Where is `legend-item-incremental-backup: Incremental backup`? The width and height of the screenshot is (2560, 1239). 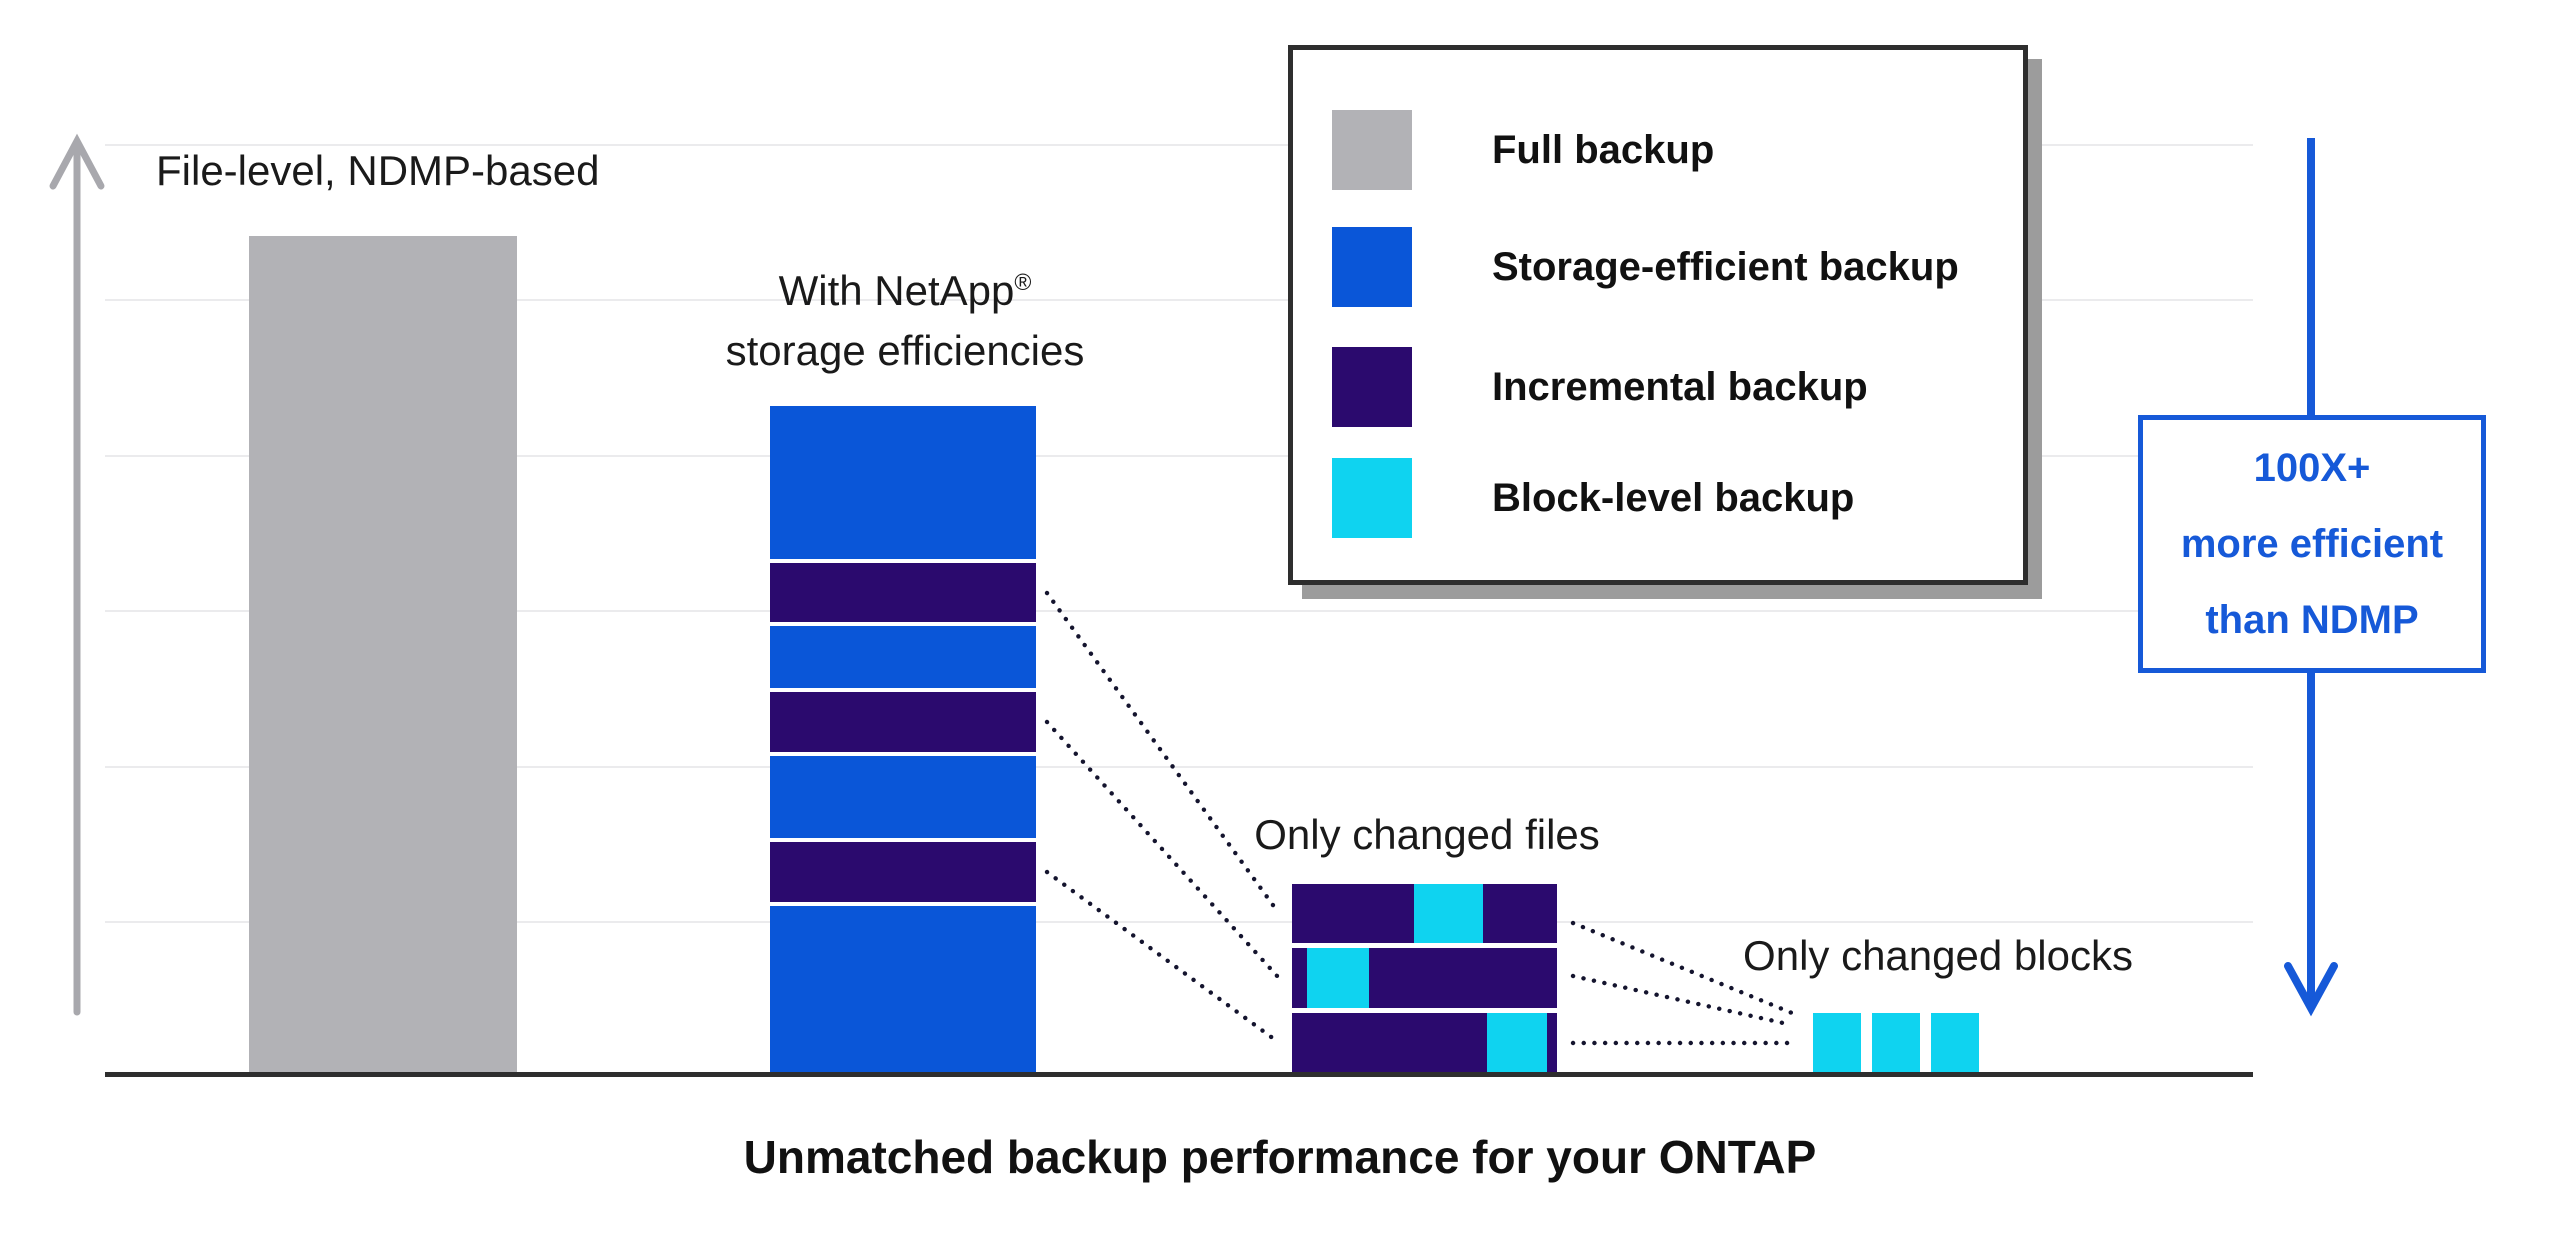 legend-item-incremental-backup: Incremental backup is located at coordinates (1600, 387).